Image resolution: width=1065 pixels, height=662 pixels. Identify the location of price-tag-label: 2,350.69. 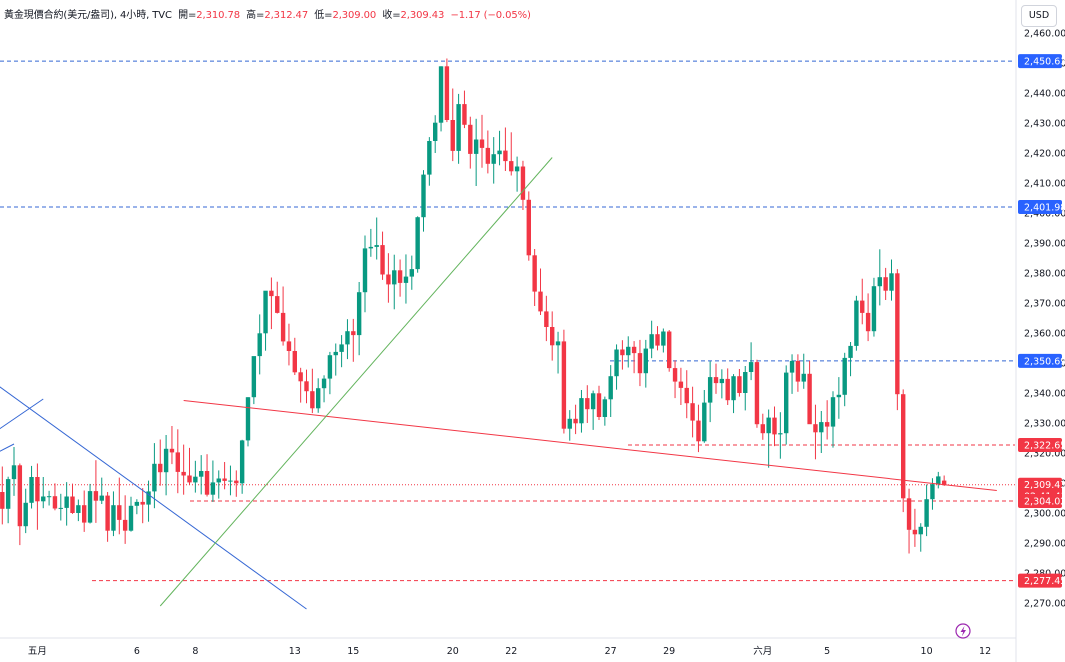
(1044, 361).